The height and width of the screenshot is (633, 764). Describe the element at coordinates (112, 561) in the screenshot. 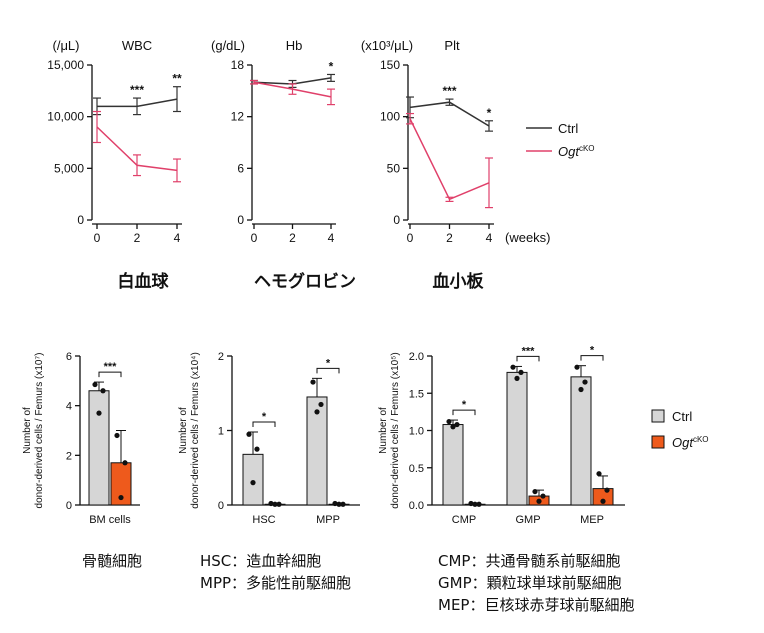

I see `caption-line: 骨髄細胞` at that location.